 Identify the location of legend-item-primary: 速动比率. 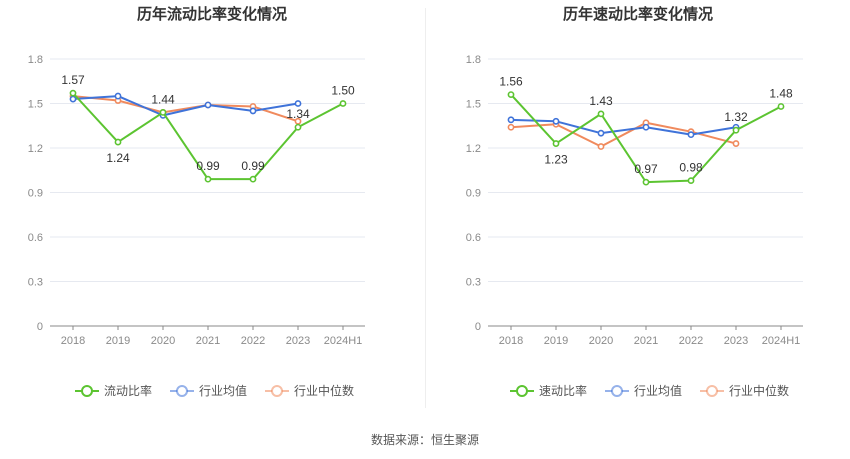
(548, 390).